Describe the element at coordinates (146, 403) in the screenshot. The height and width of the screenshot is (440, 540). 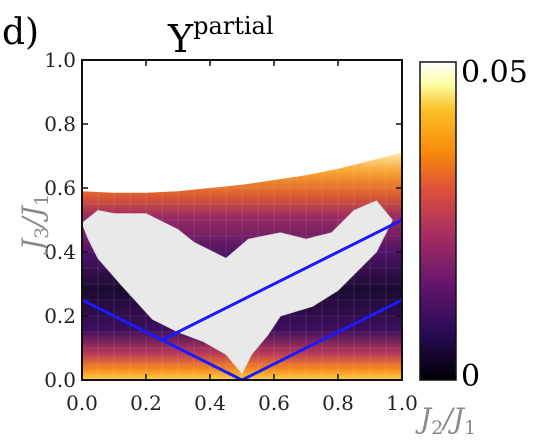
I see `x-tick-label: 0.2` at that location.